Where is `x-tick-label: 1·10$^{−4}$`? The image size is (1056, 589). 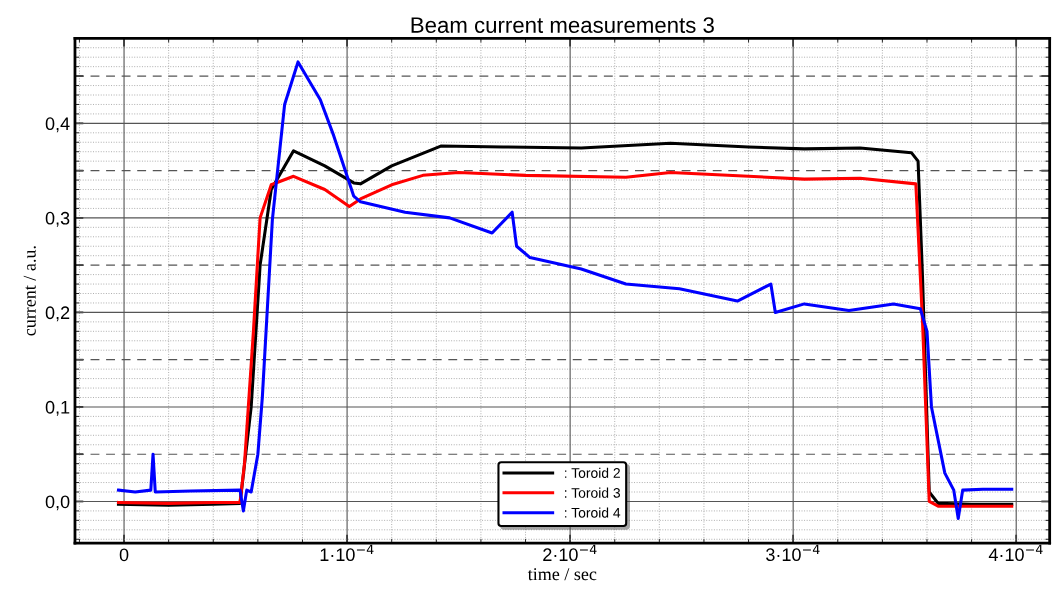 x-tick-label: 1·10$^{−4}$ is located at coordinates (347, 553).